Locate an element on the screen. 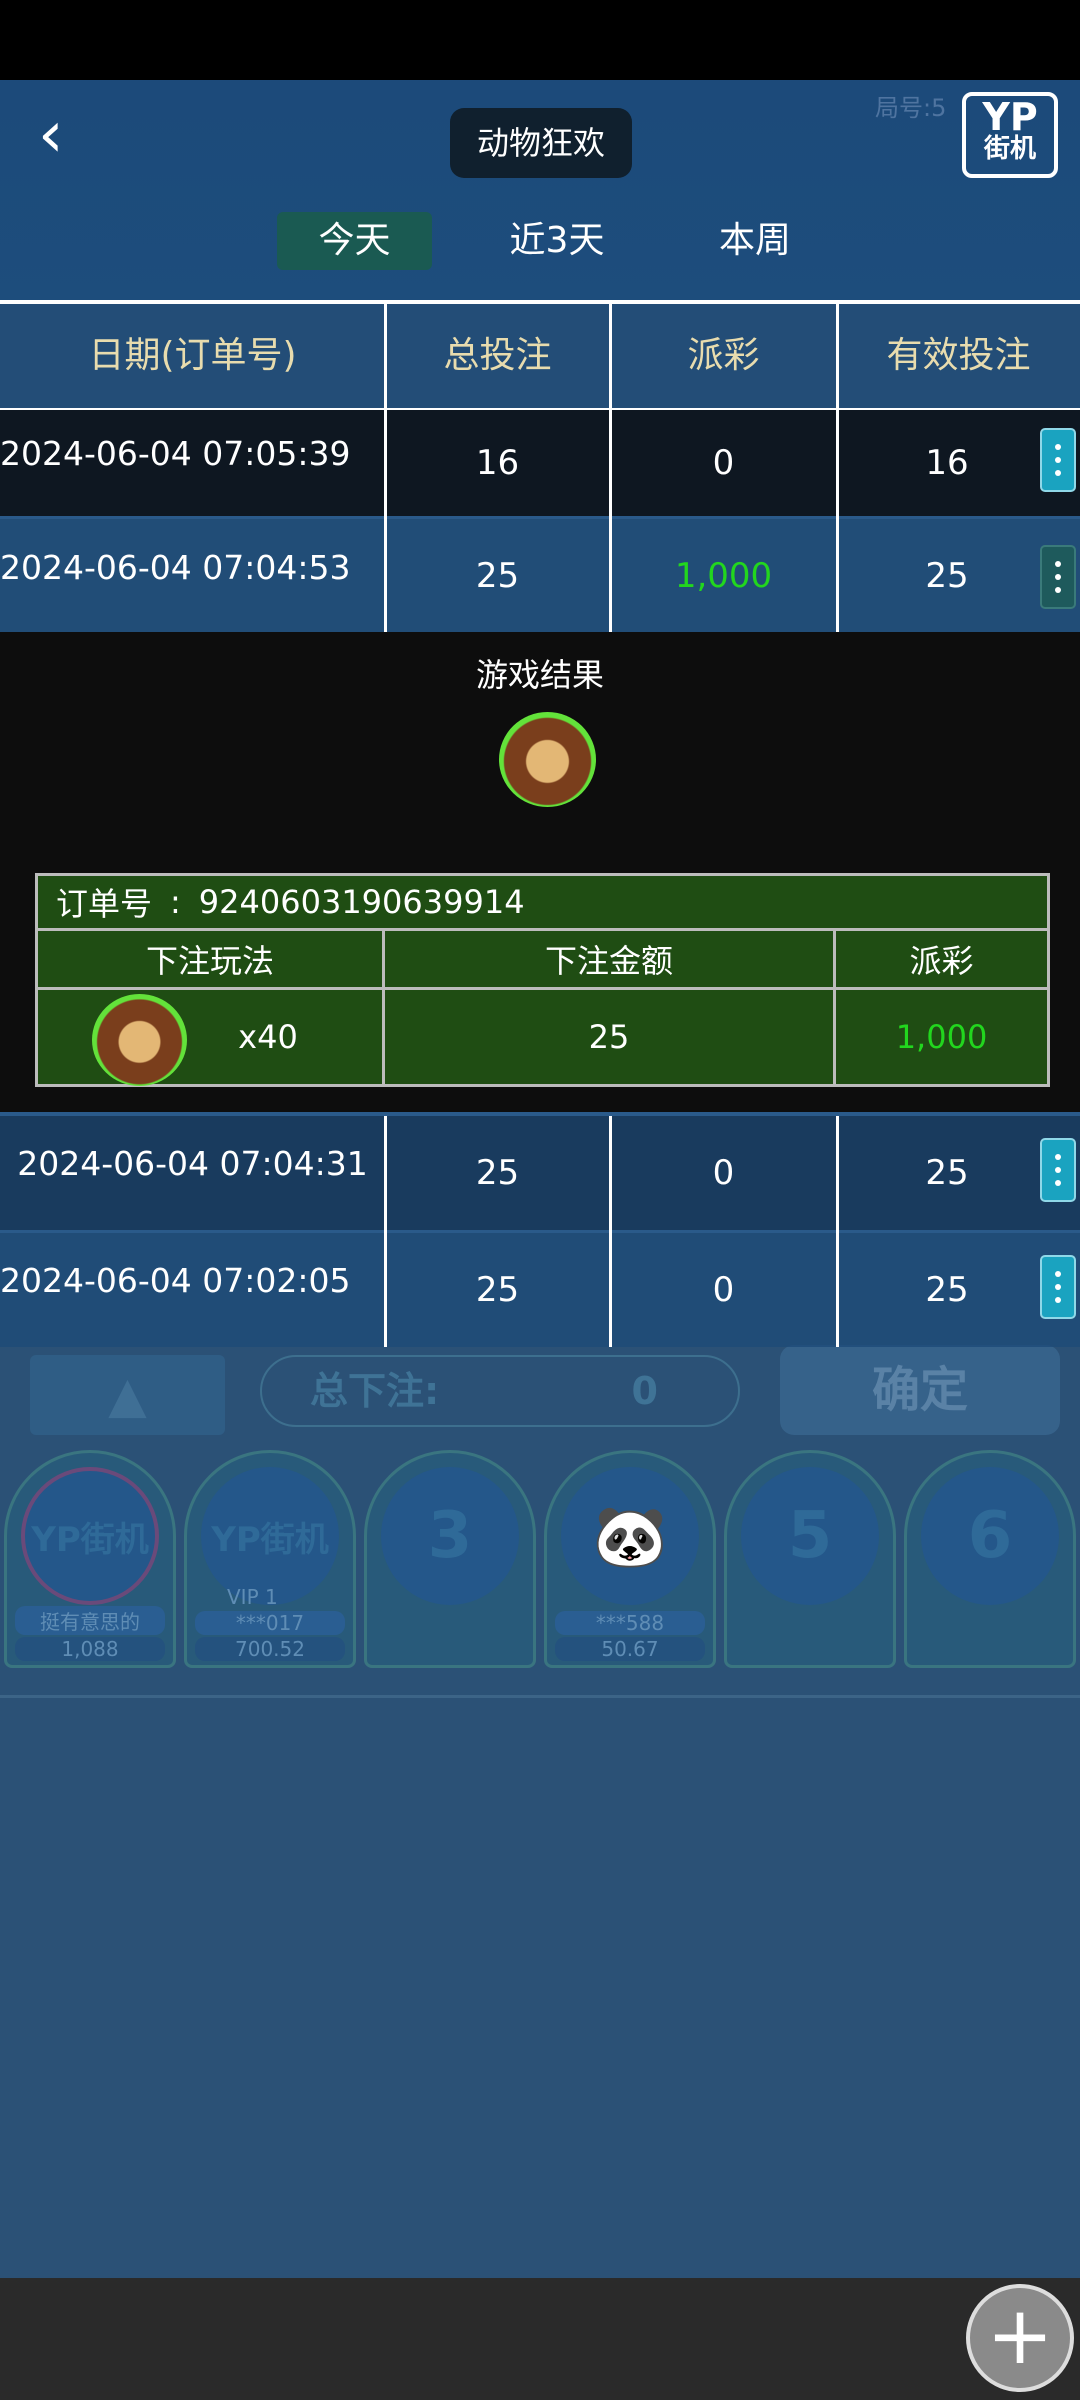 The width and height of the screenshot is (1080, 2400). up-button: ▲ is located at coordinates (127, 1395).